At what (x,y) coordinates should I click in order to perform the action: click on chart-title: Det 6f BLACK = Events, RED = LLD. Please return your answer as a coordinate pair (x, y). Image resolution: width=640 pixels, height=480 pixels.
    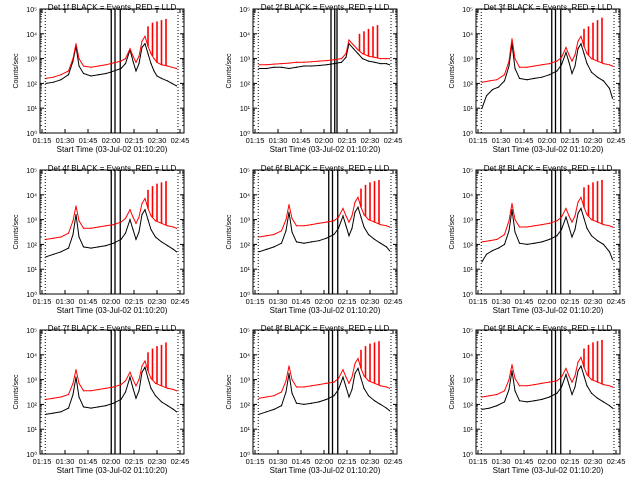
    Looking at the image, I should click on (325, 168).